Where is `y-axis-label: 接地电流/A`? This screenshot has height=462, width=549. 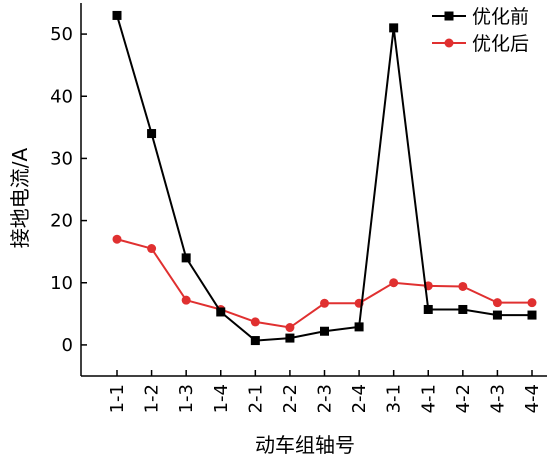 y-axis-label: 接地电流/A is located at coordinates (20, 197).